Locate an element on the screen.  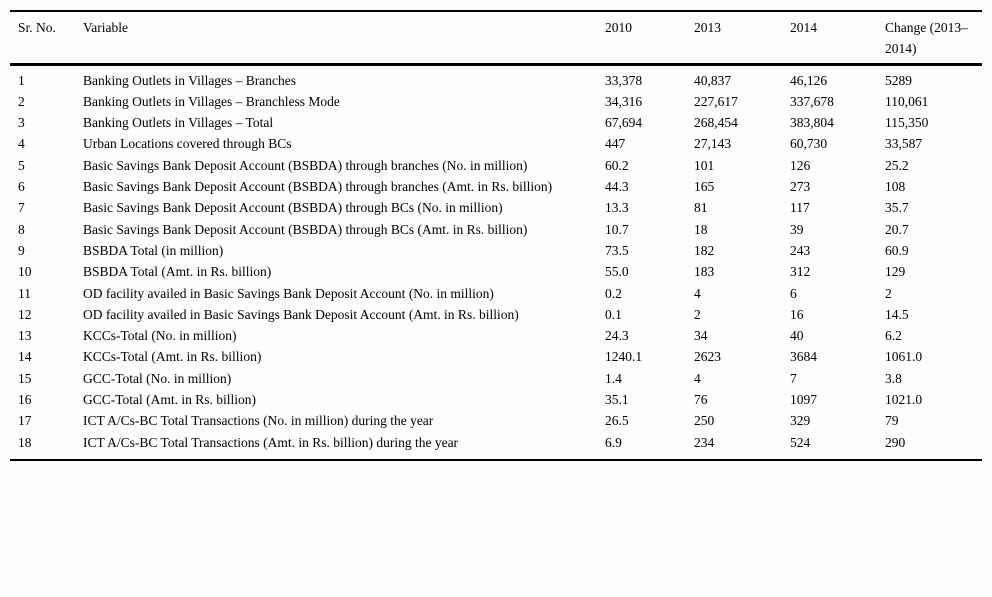
sr-no-cell: 18 is located at coordinates (25, 442).